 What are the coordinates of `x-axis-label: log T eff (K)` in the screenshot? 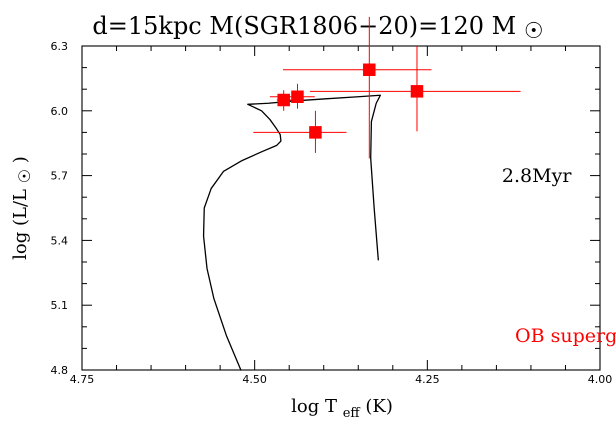 It's located at (342, 409).